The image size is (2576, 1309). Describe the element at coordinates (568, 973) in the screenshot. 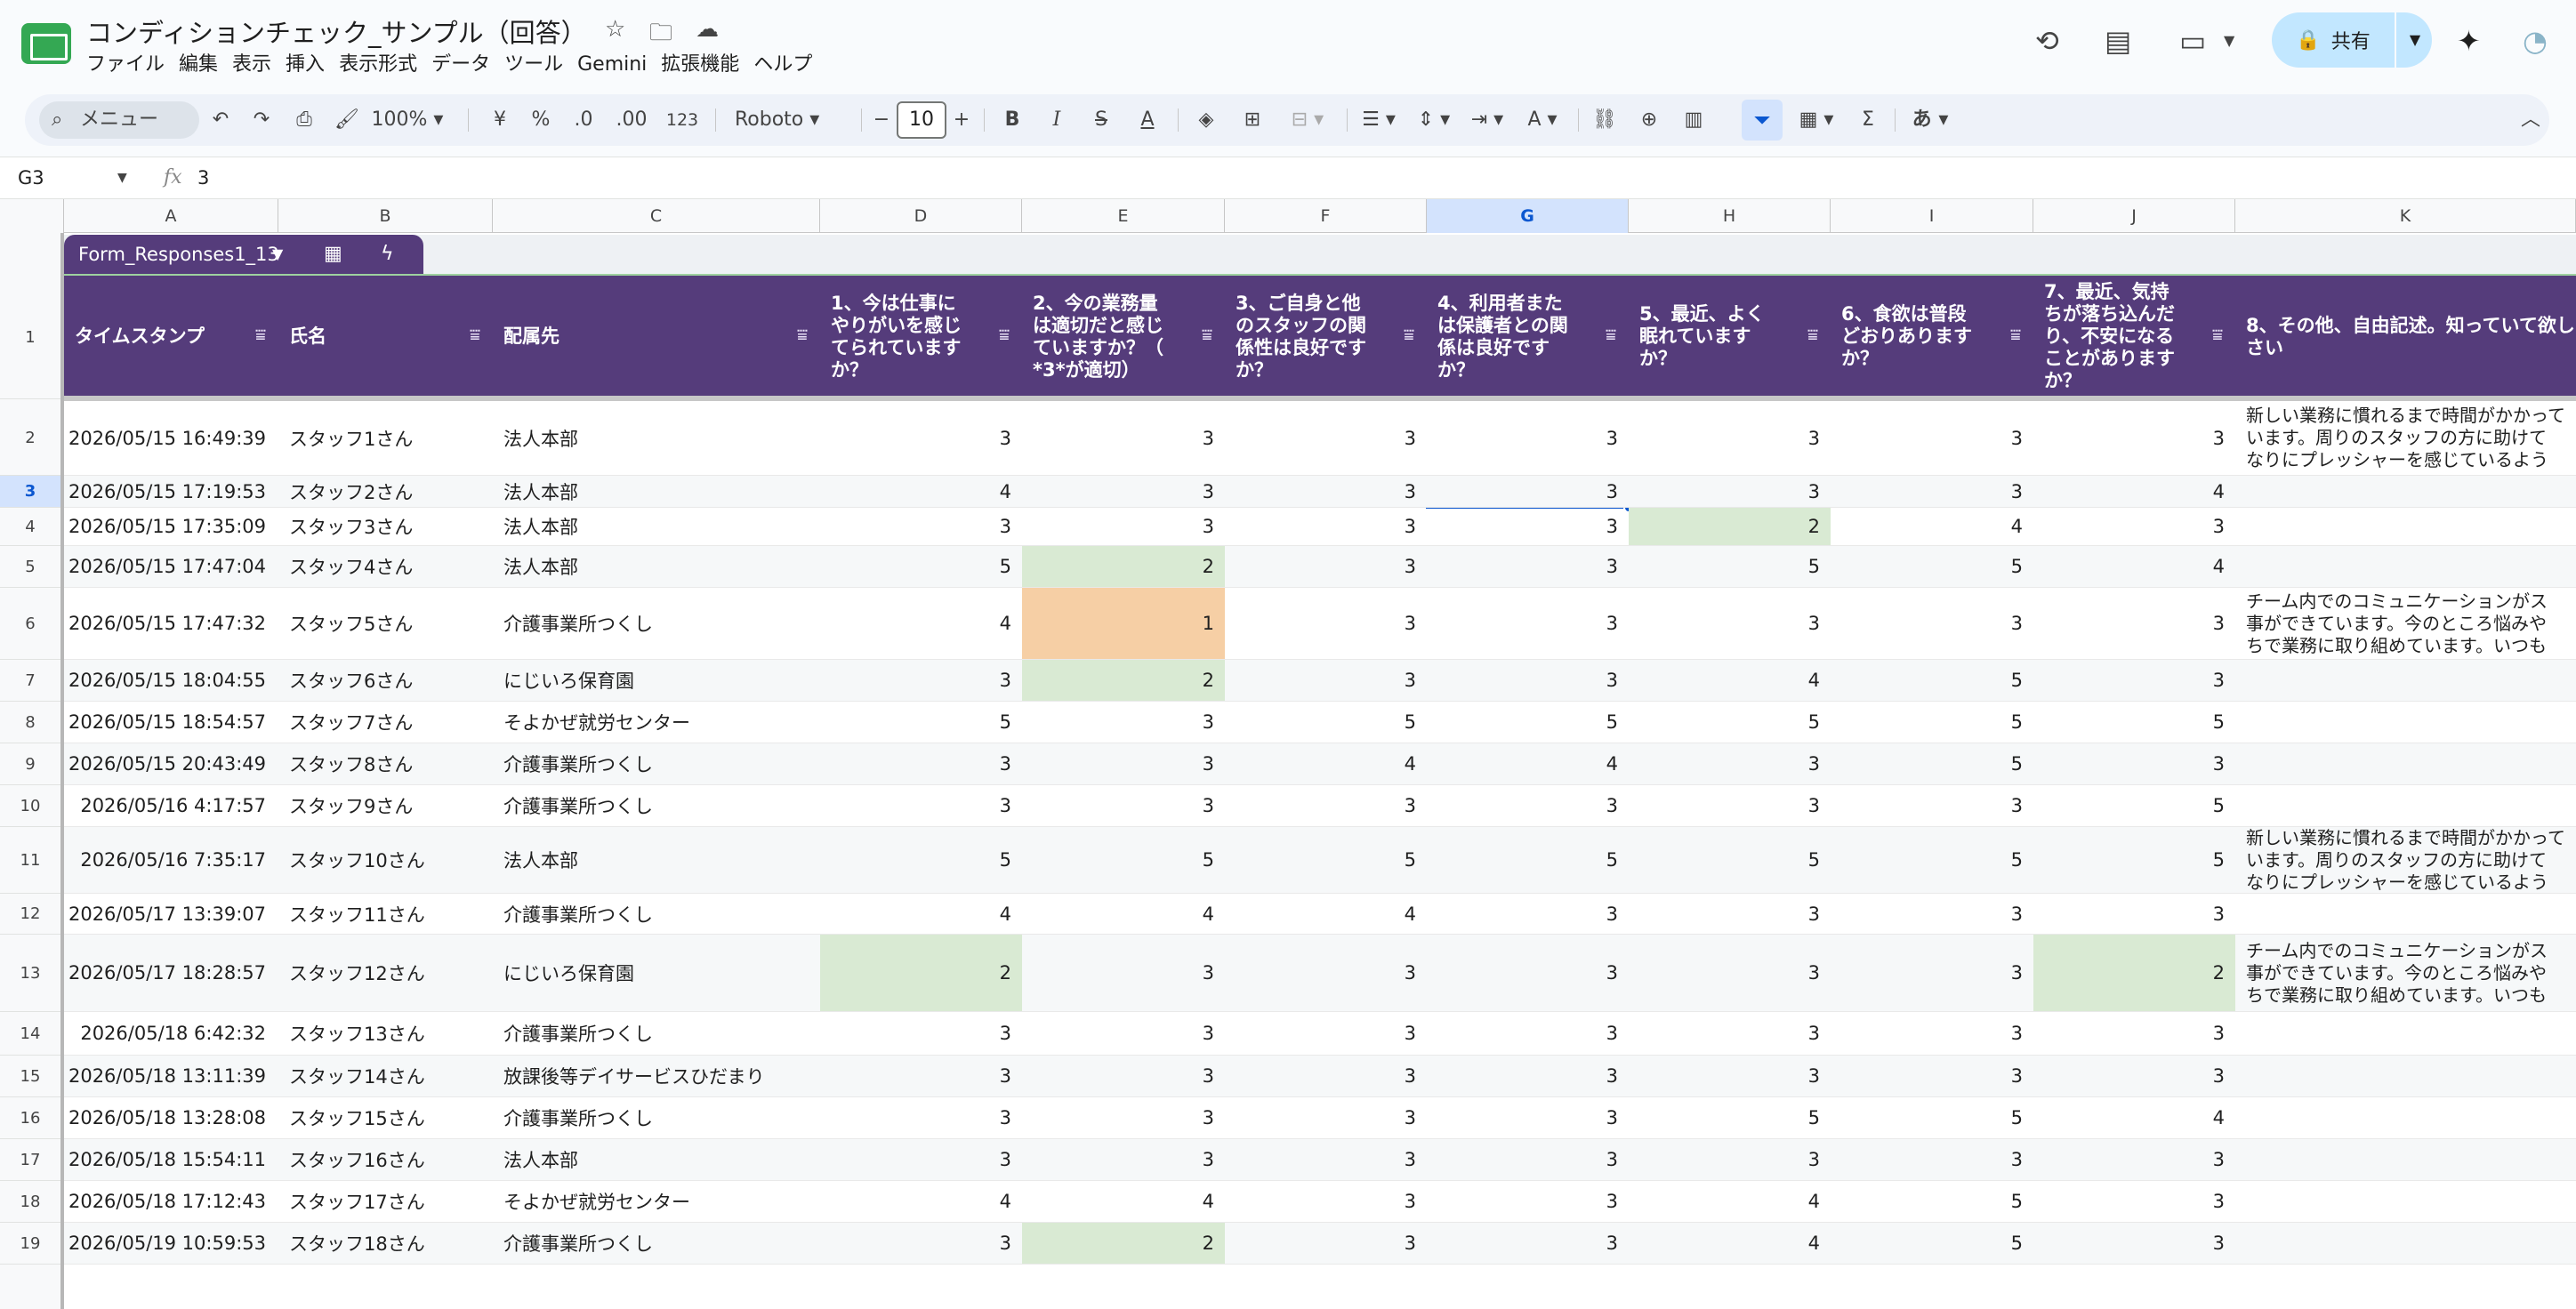

I see `department-cell: にじいろ保育園` at that location.